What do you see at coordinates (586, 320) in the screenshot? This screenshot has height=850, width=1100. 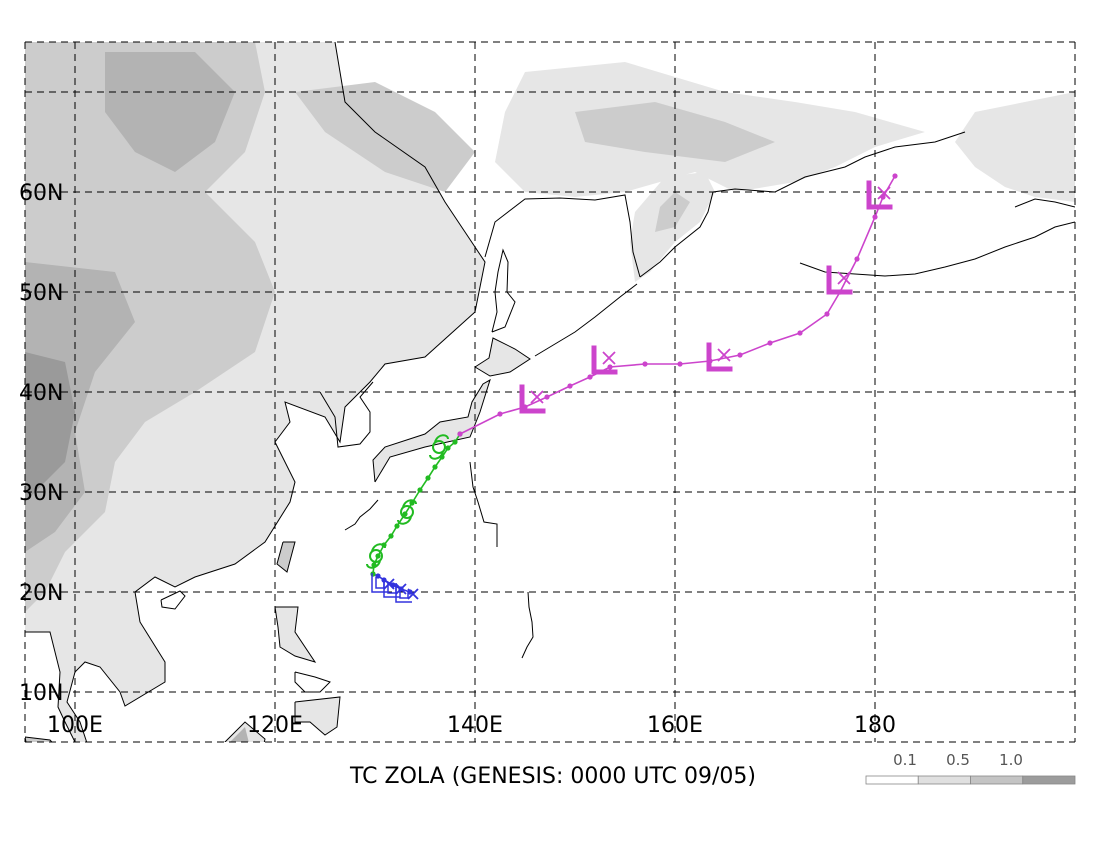 I see `coast-kuril` at bounding box center [586, 320].